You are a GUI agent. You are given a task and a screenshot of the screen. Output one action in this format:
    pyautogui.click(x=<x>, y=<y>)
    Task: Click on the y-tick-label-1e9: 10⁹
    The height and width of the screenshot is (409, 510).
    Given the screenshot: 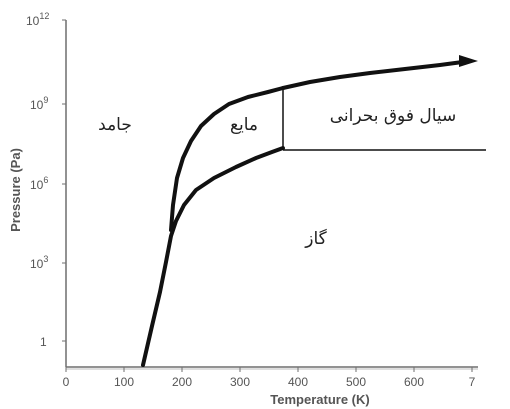 What is the action you would take?
    pyautogui.click(x=39, y=103)
    